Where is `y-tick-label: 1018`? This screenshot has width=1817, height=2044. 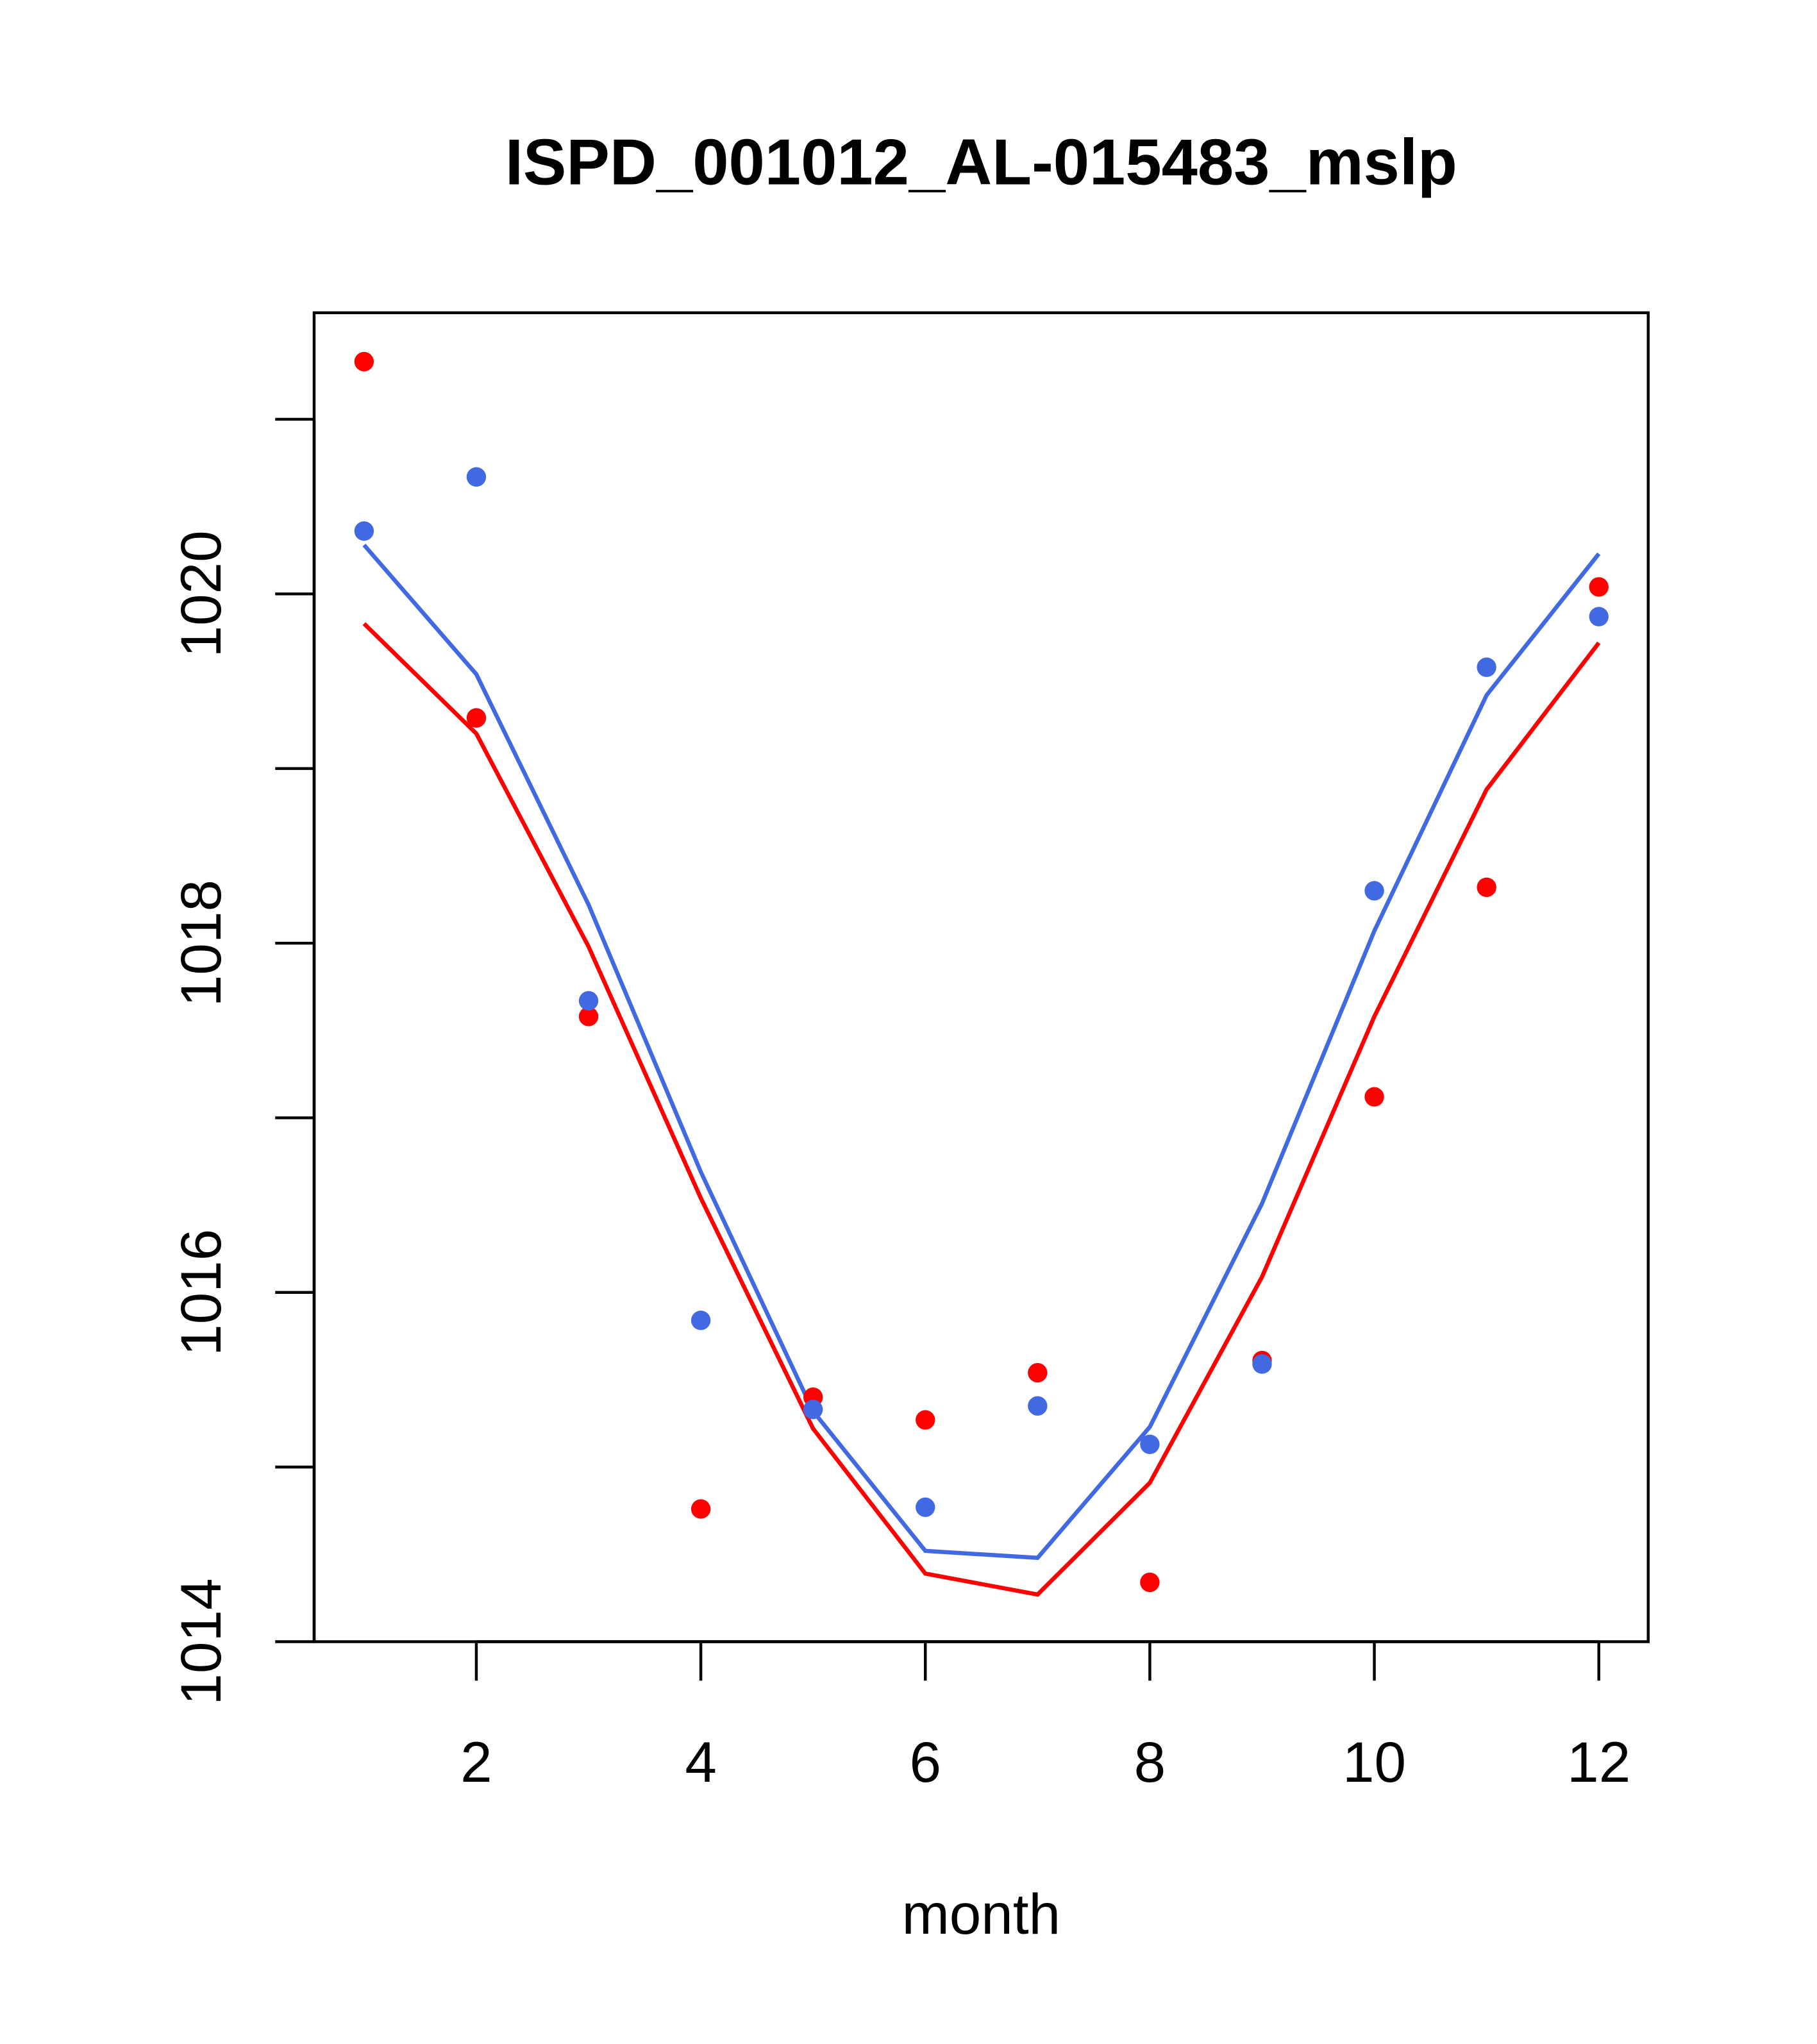 y-tick-label: 1018 is located at coordinates (201, 943).